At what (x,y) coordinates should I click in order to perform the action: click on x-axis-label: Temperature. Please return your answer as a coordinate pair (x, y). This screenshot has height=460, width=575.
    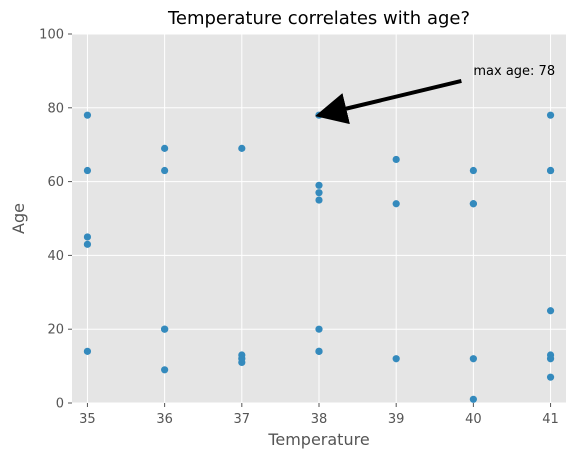
    Looking at the image, I should click on (318, 439).